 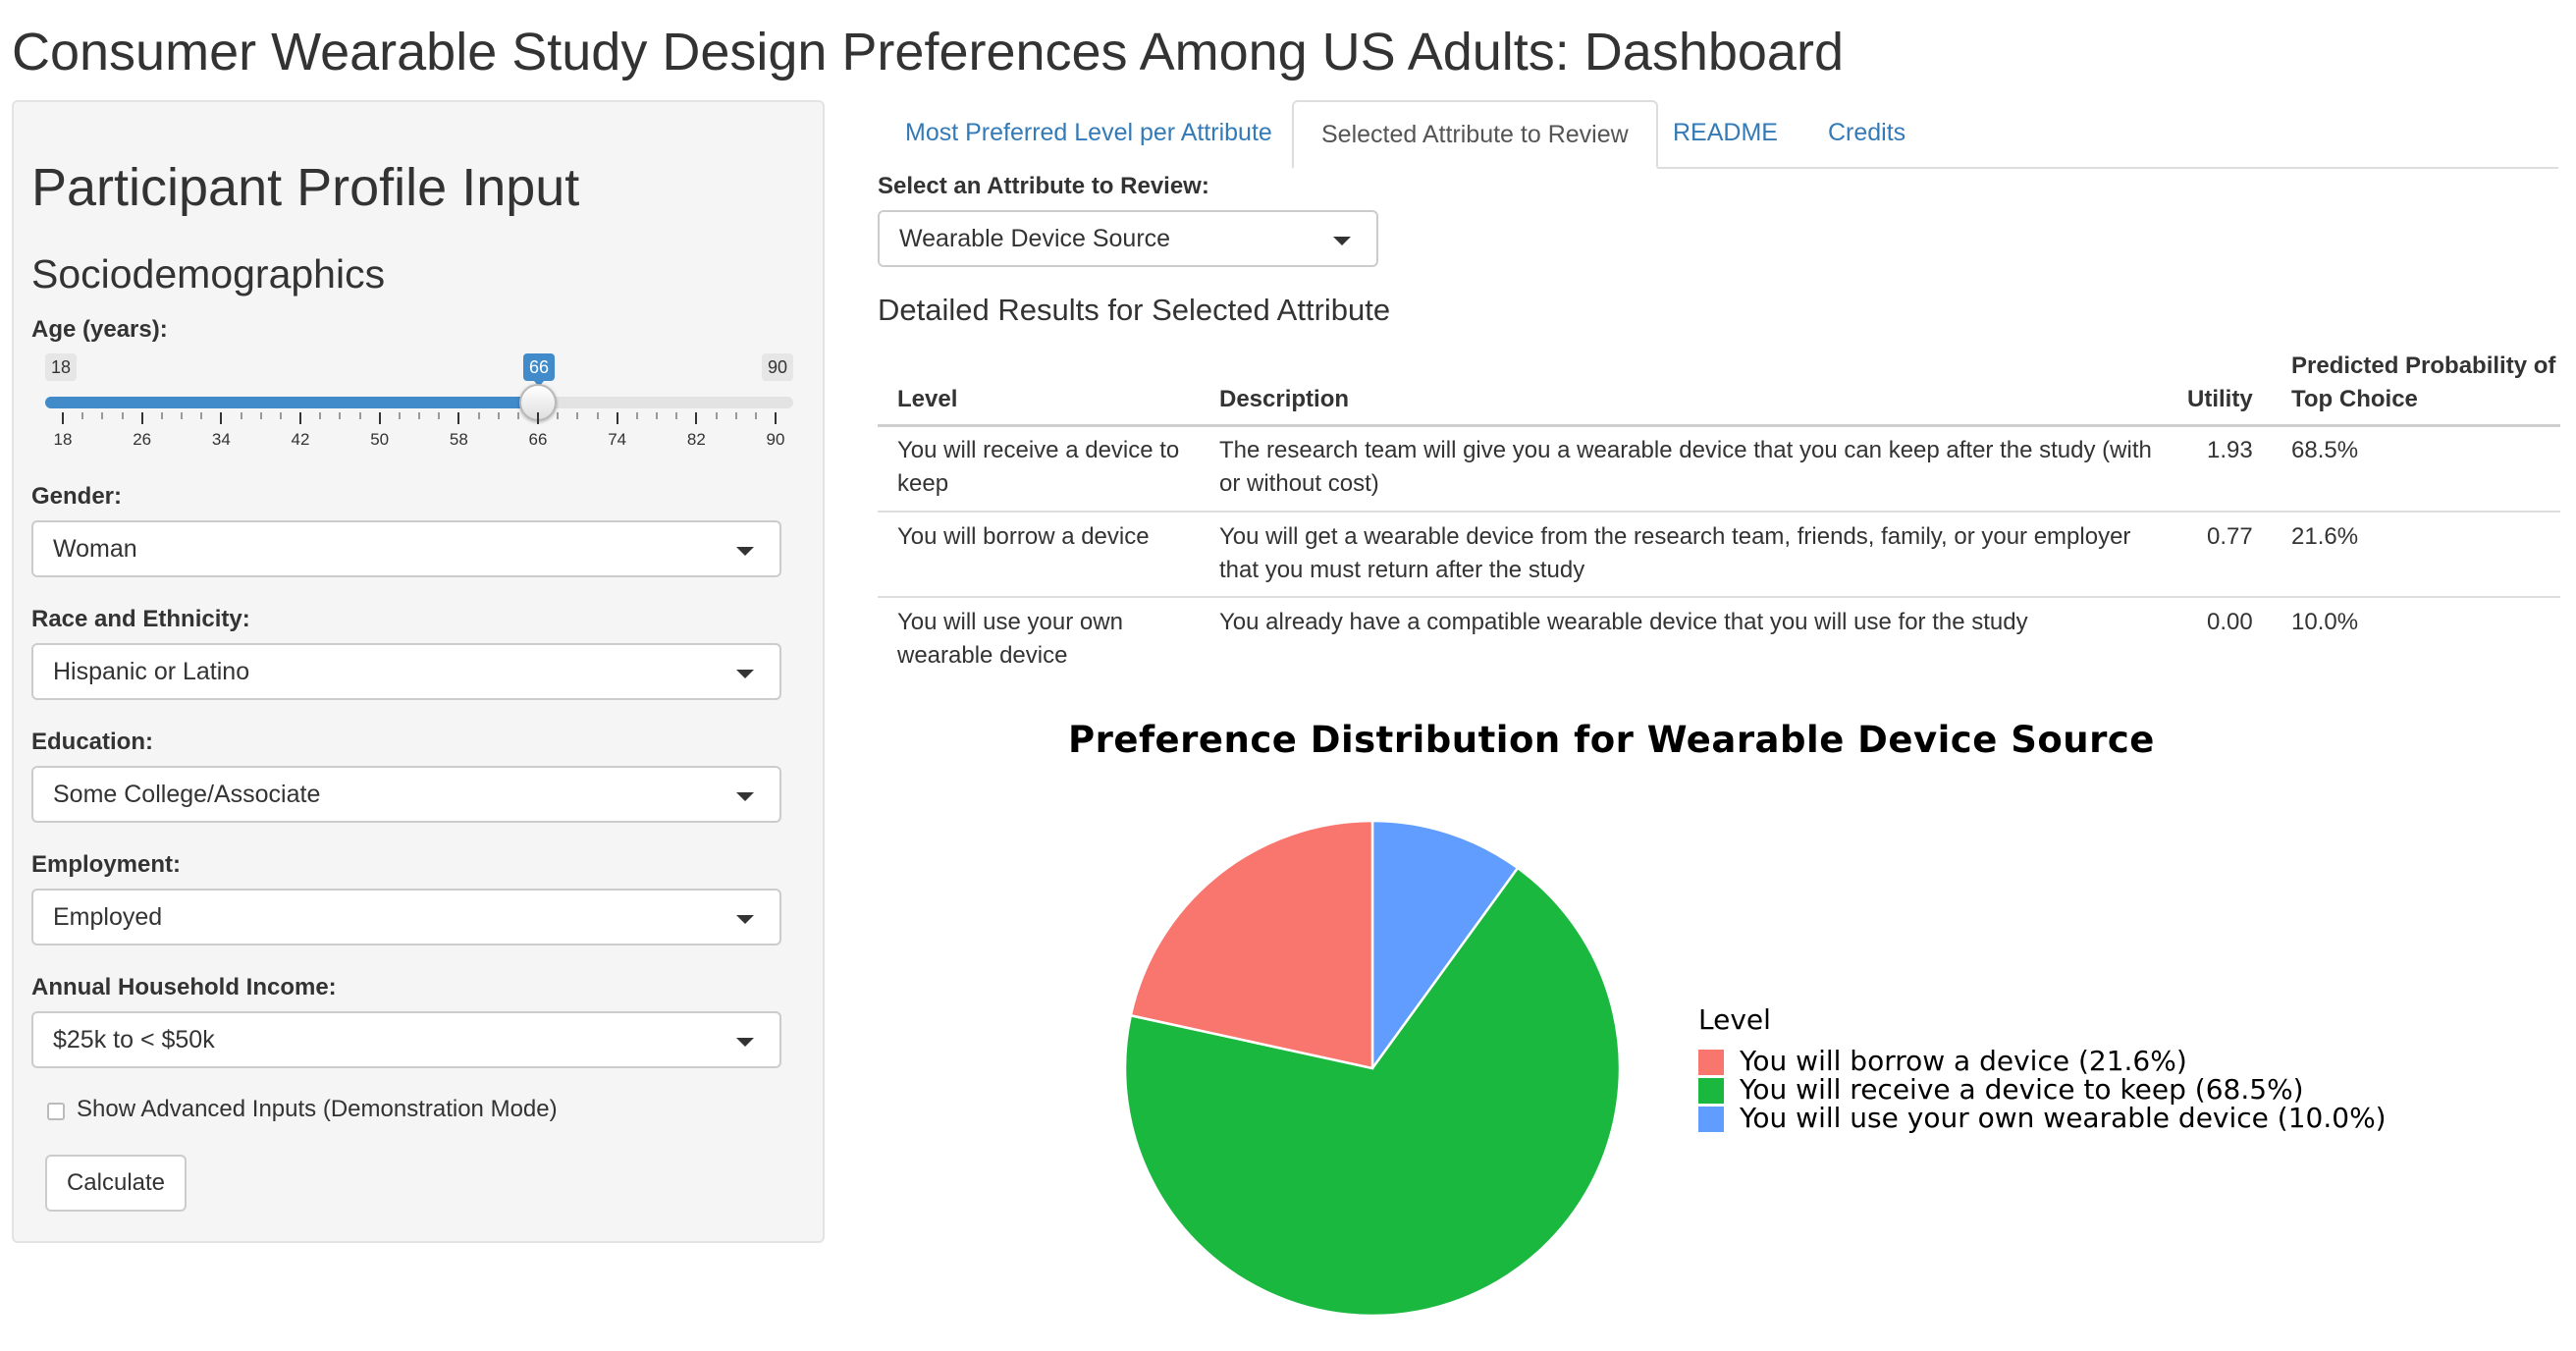 I want to click on income-select-value: $25k to < $50k, so click(x=134, y=1040).